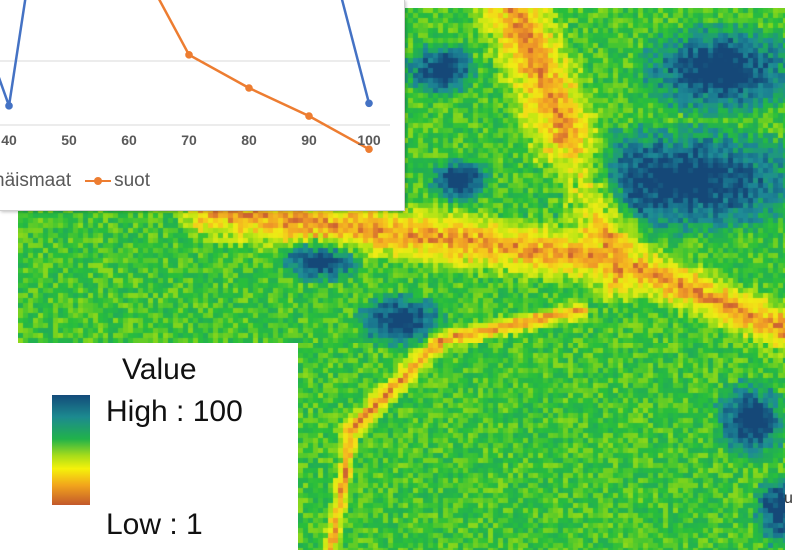 This screenshot has width=793, height=550. I want to click on x-tick-60: 60, so click(129, 140).